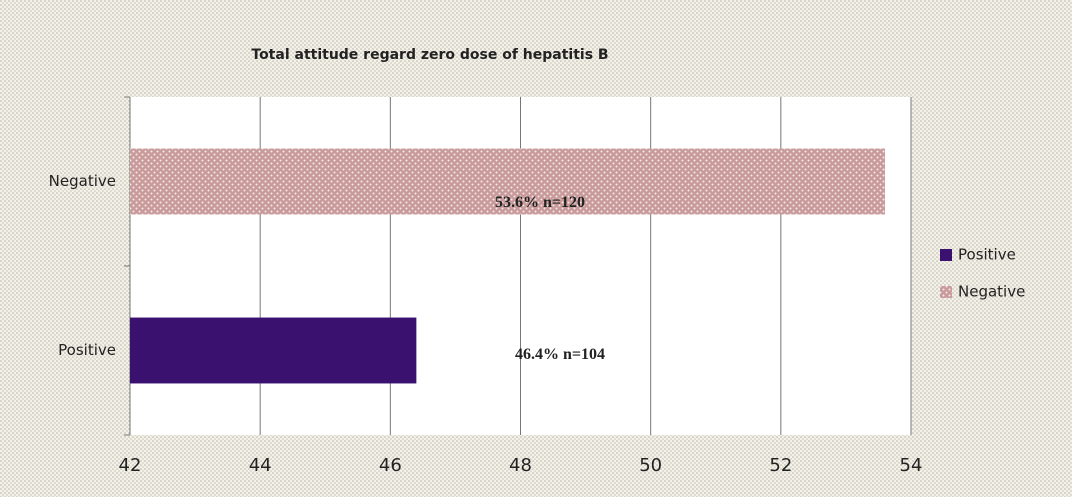 The image size is (1072, 497). I want to click on x-tick-label: 42, so click(130, 465).